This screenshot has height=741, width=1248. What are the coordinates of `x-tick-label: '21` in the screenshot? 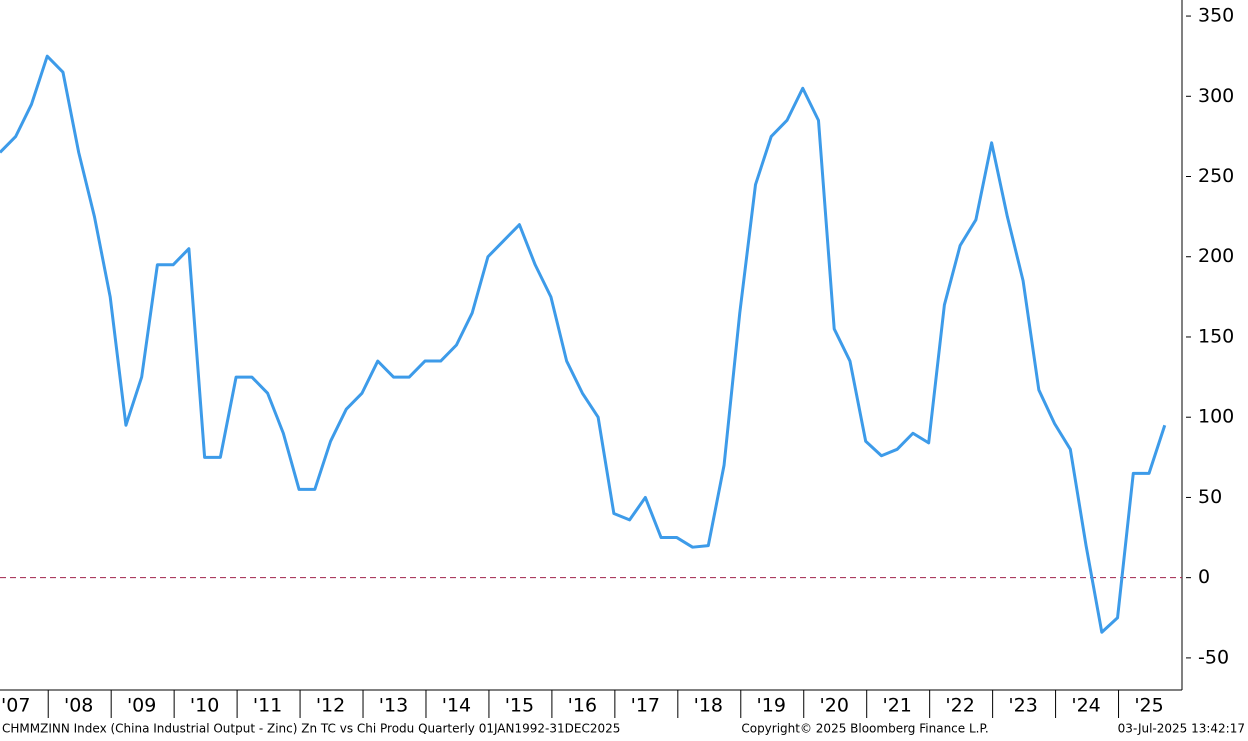 It's located at (896, 706).